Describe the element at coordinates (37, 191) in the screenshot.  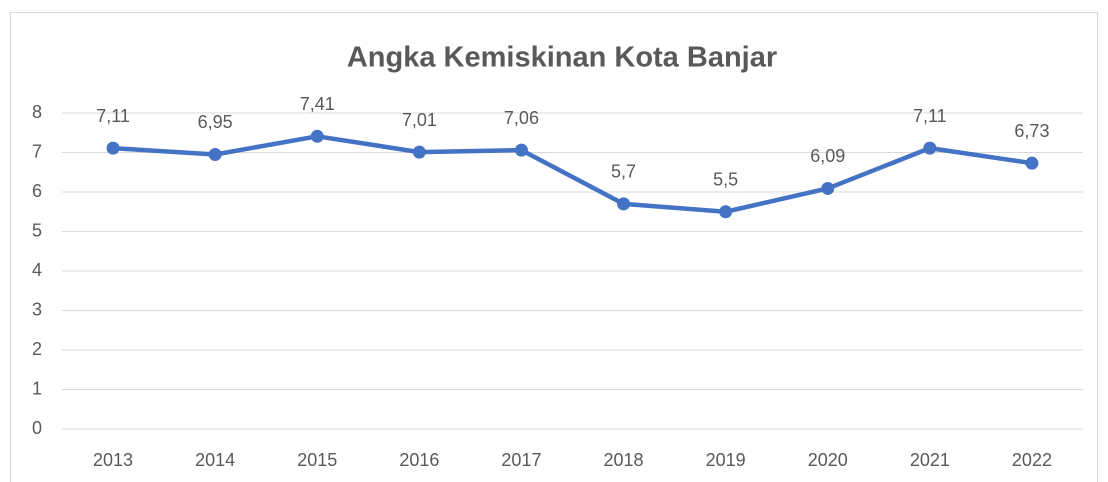
I see `y-tick-label: 6` at that location.